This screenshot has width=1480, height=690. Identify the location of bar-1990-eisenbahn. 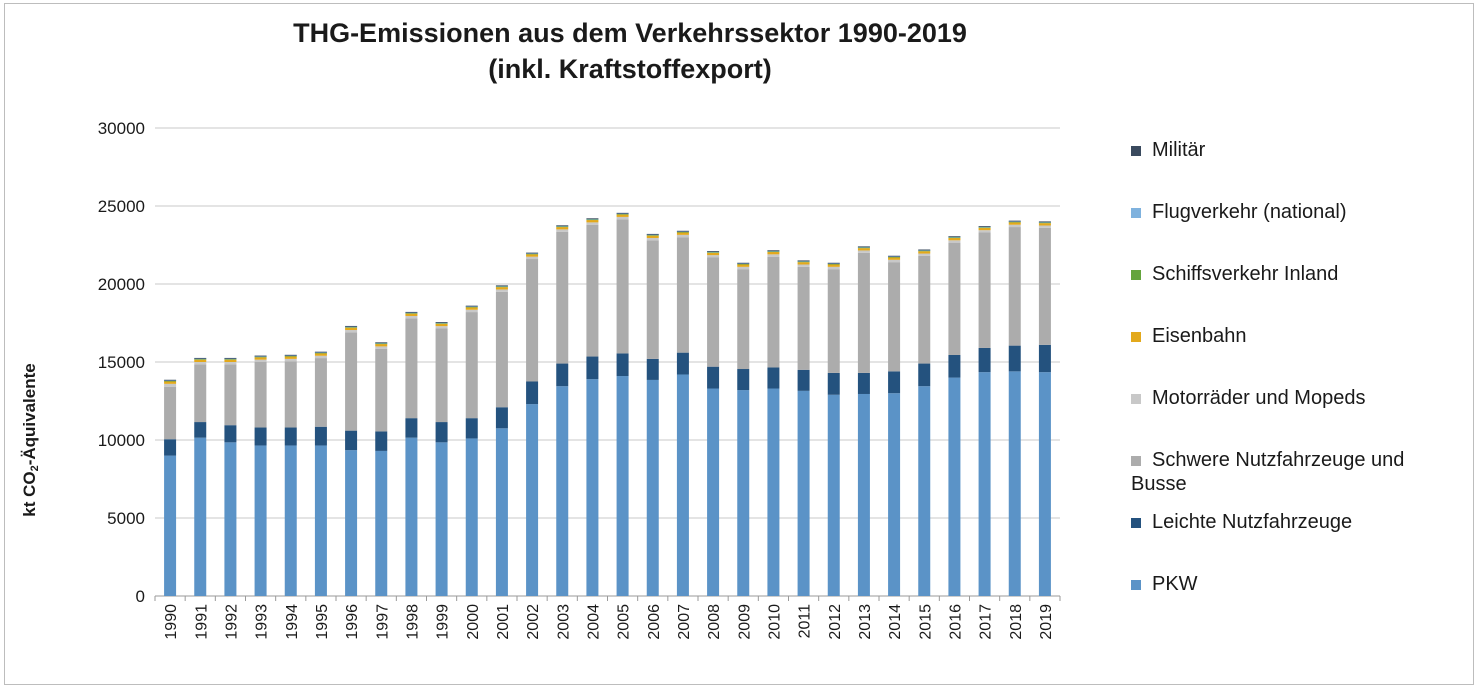
(170, 382).